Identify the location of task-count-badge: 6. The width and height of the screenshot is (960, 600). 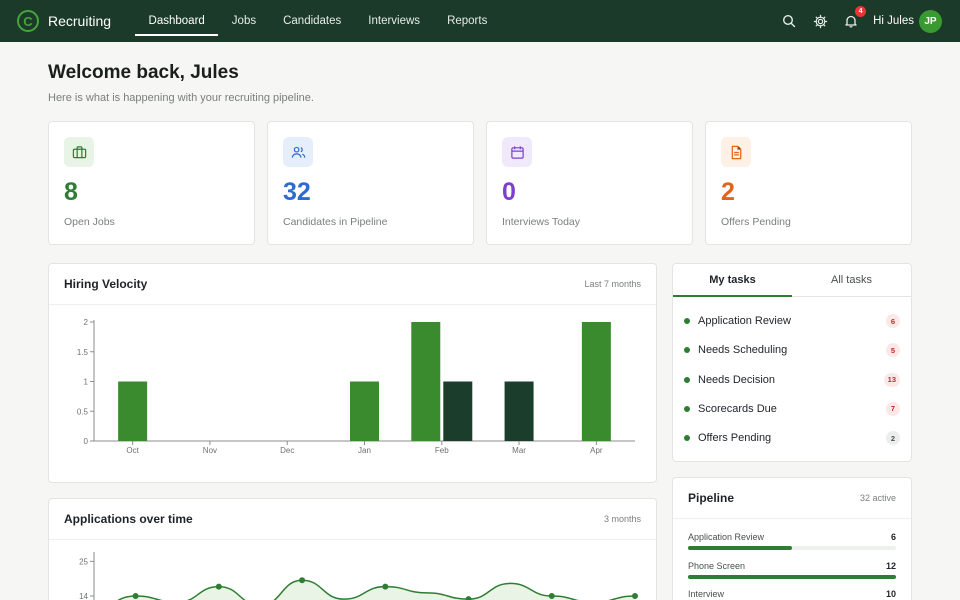
(893, 321).